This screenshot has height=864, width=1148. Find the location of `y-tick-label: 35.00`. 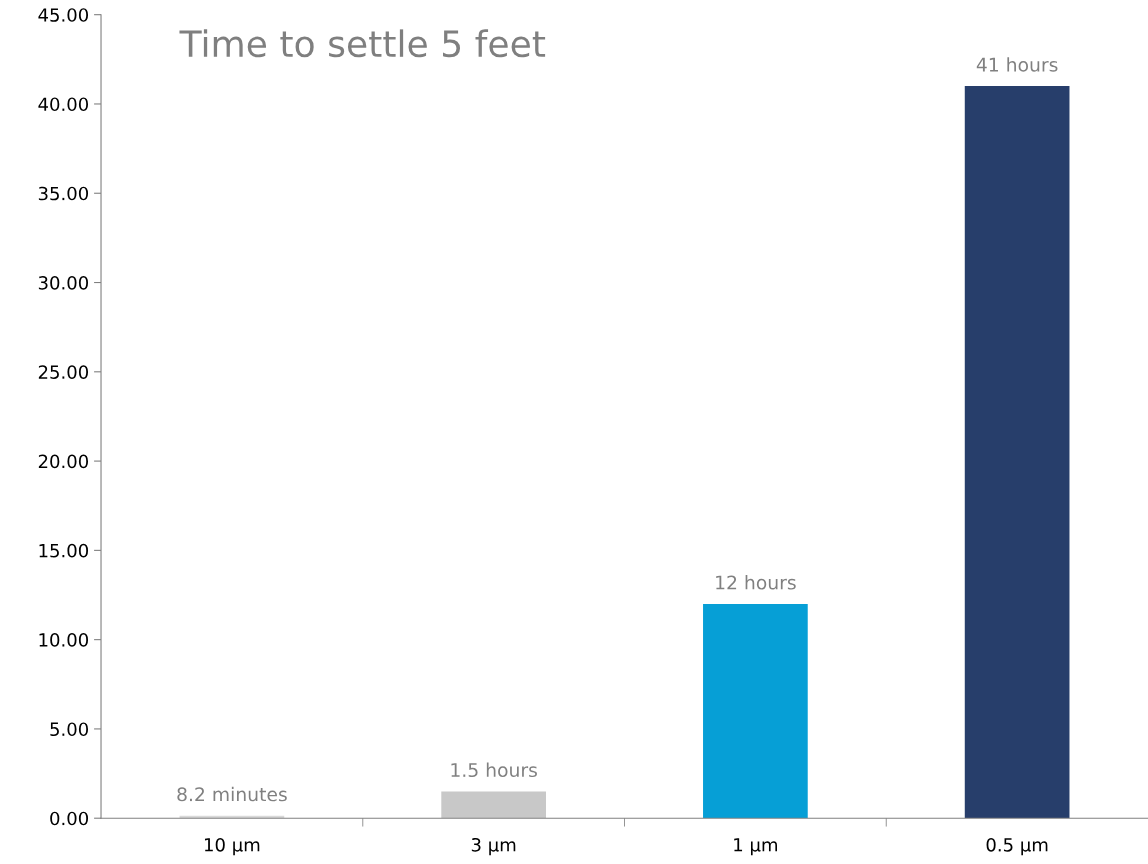

y-tick-label: 35.00 is located at coordinates (63, 193).